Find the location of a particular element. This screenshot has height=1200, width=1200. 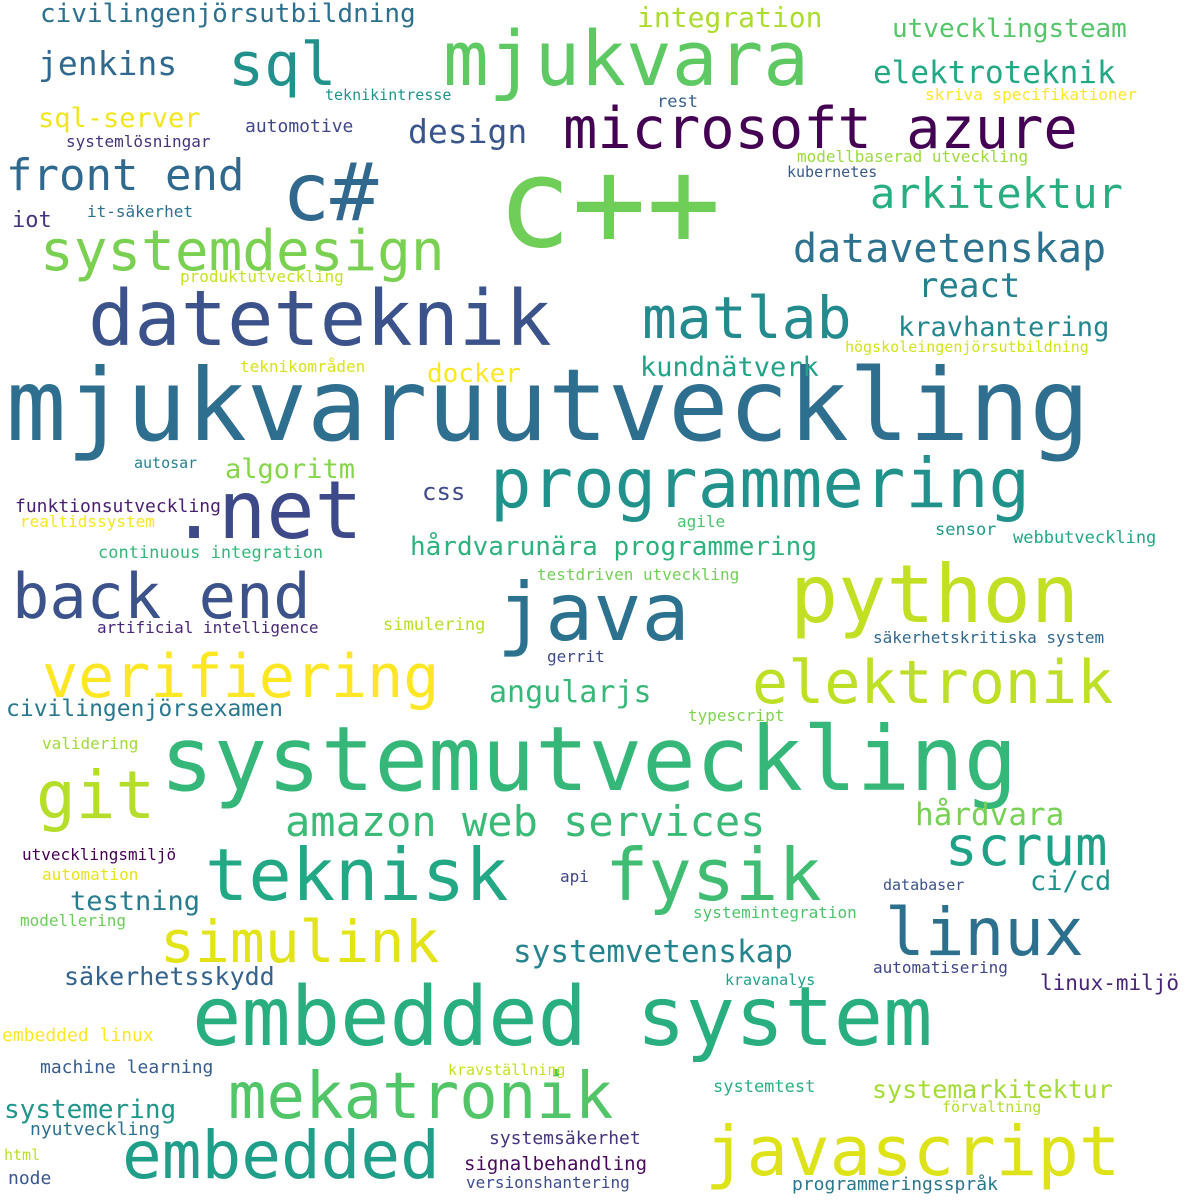

word-programmering: programmering is located at coordinates (760, 484).